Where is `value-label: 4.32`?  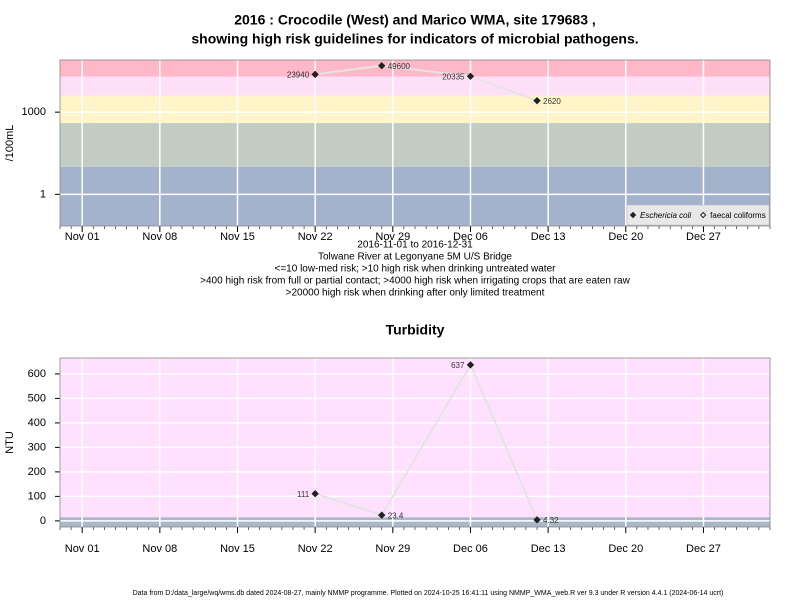 value-label: 4.32 is located at coordinates (551, 520).